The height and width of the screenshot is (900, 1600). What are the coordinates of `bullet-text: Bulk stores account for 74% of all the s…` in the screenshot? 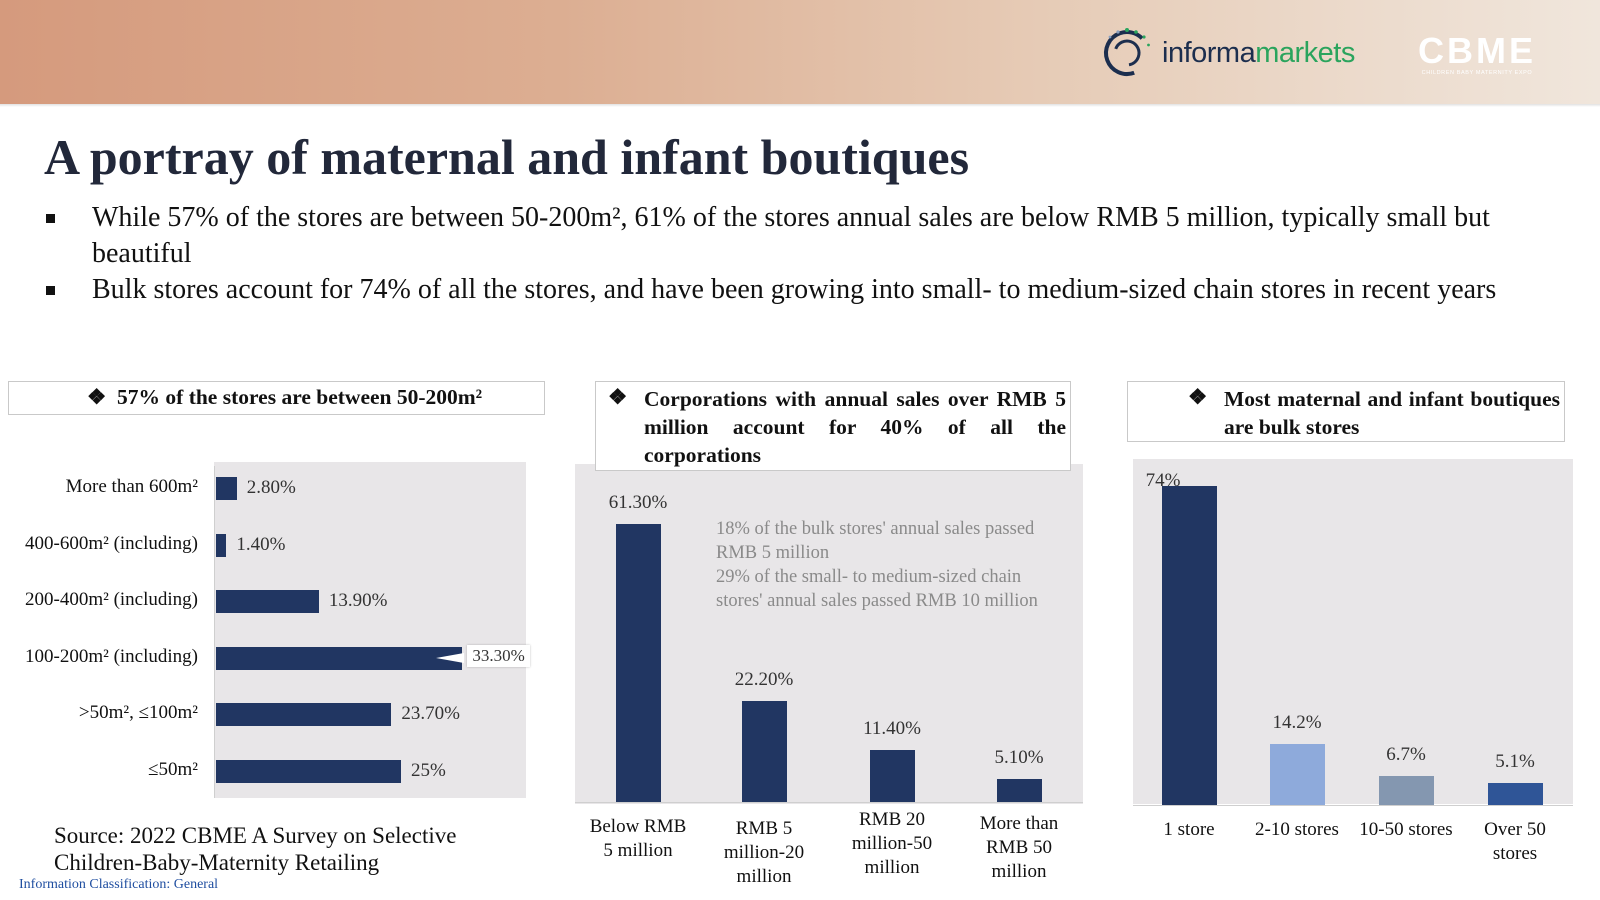 It's located at (794, 289).